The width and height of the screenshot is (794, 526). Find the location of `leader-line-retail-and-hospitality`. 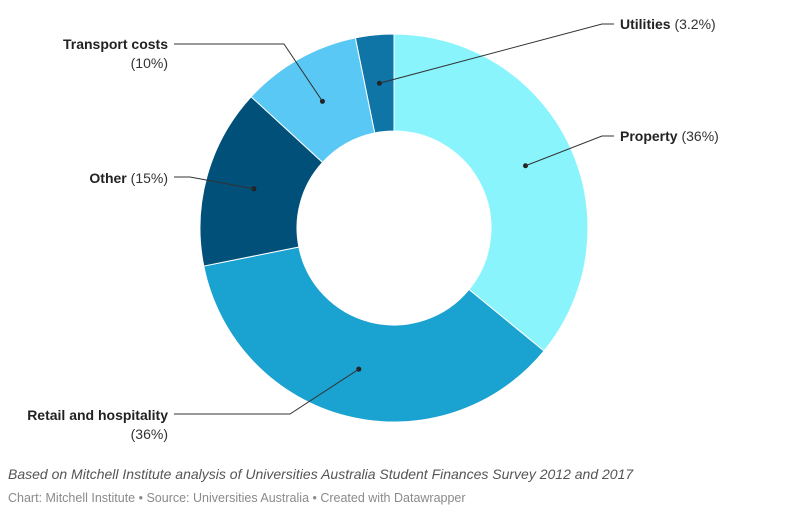

leader-line-retail-and-hospitality is located at coordinates (267, 391).